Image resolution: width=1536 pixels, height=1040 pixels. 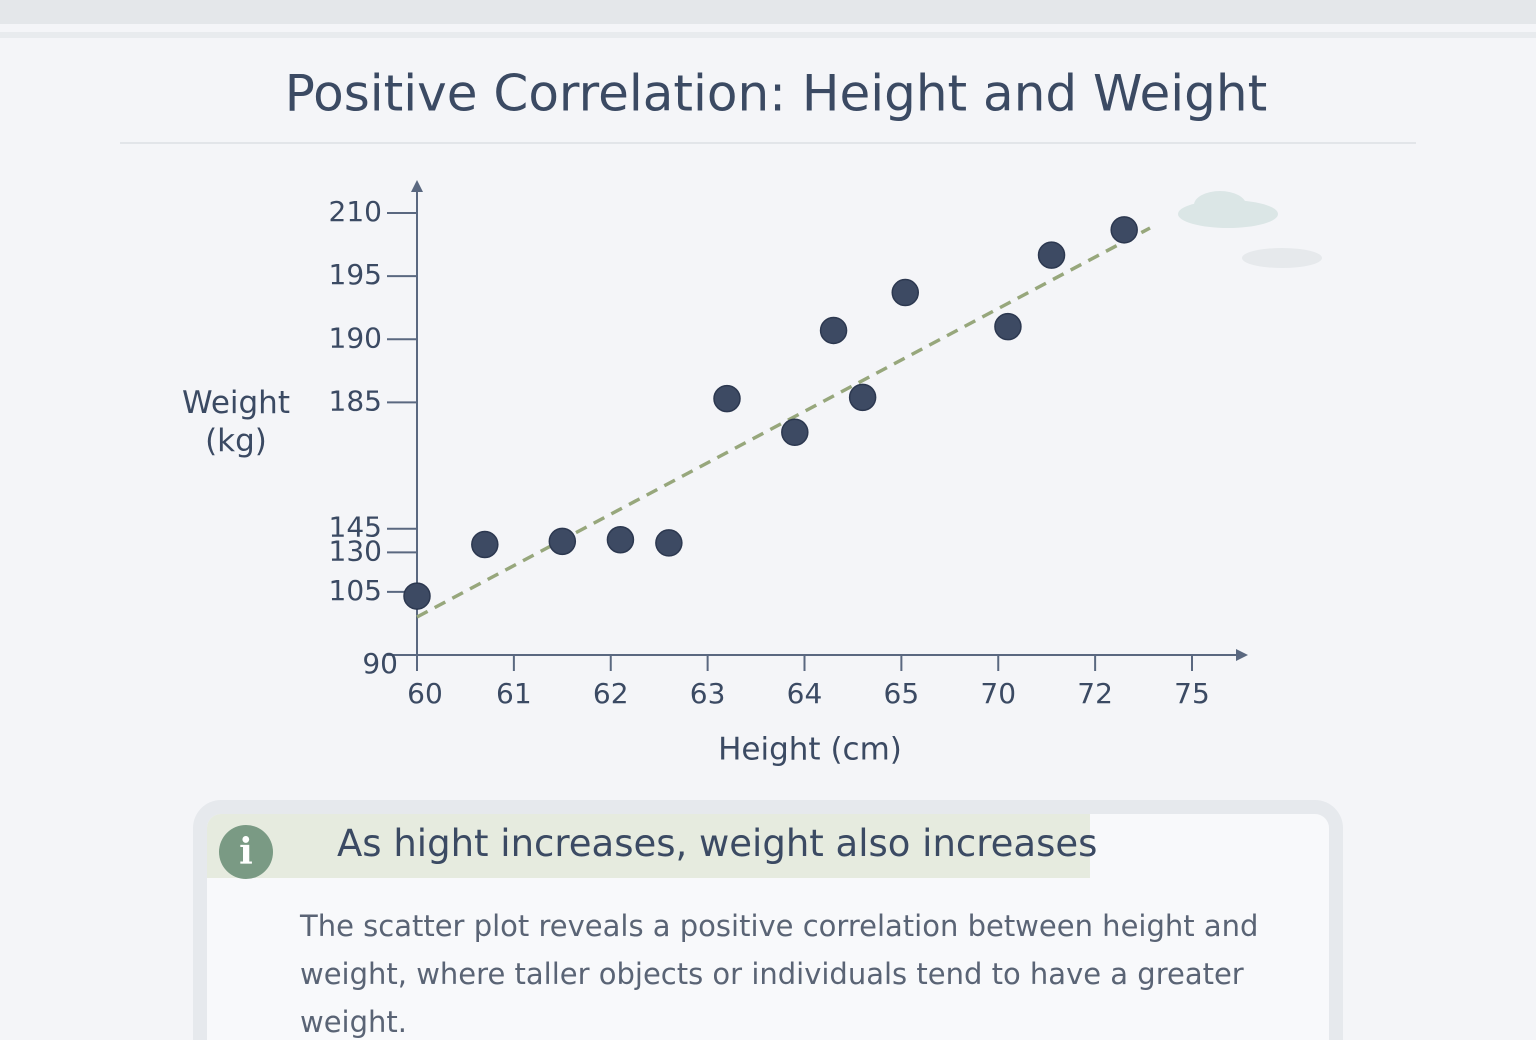 What do you see at coordinates (425, 693) in the screenshot?
I see `x-tick-label: 60` at bounding box center [425, 693].